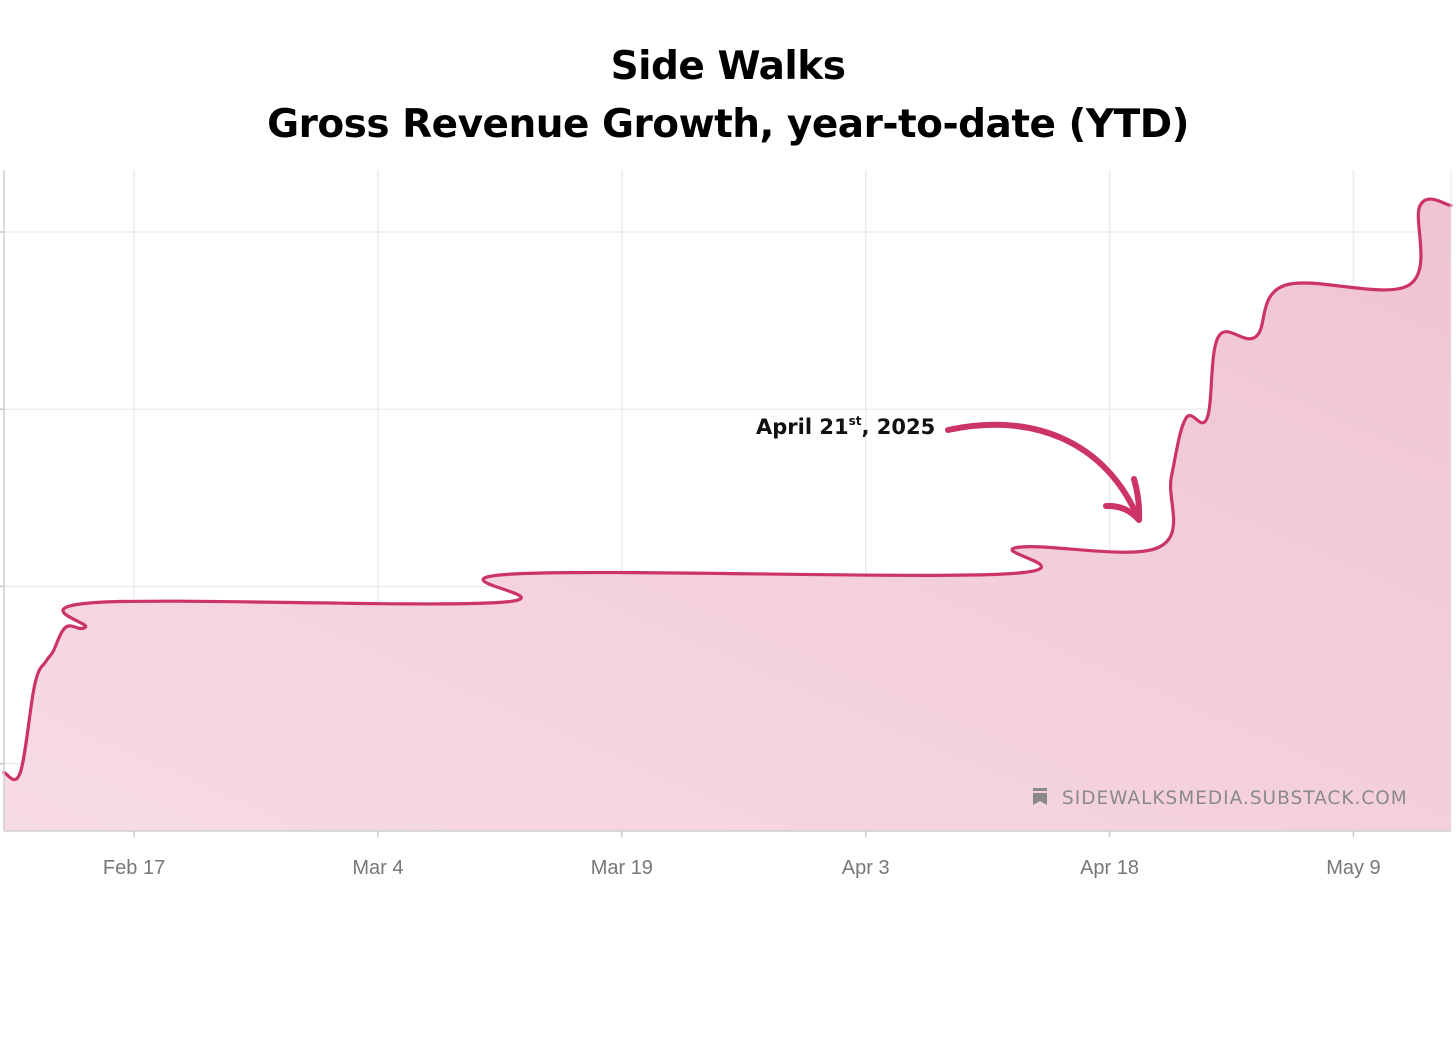 This screenshot has width=1456, height=1048. I want to click on x-tick-label-3: Mar 19, so click(622, 868).